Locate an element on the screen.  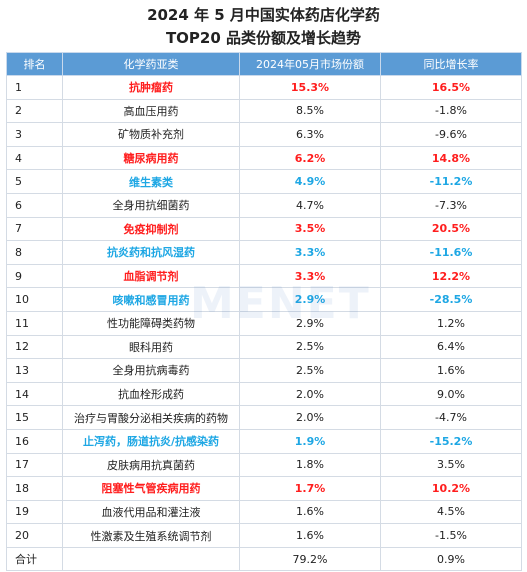
rank-cell: 3 is located at coordinates (34, 134).